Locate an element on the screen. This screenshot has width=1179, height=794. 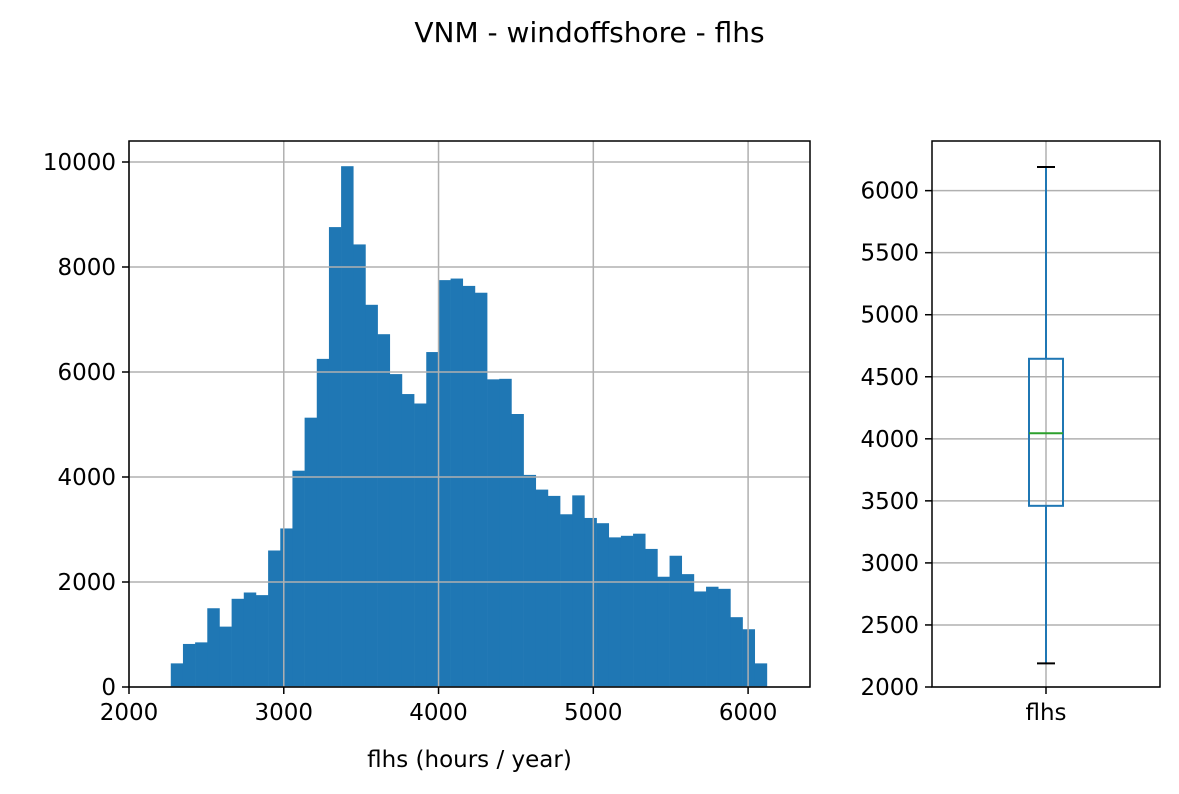
histogram-y-tick-label: 0 is located at coordinates (108, 688).